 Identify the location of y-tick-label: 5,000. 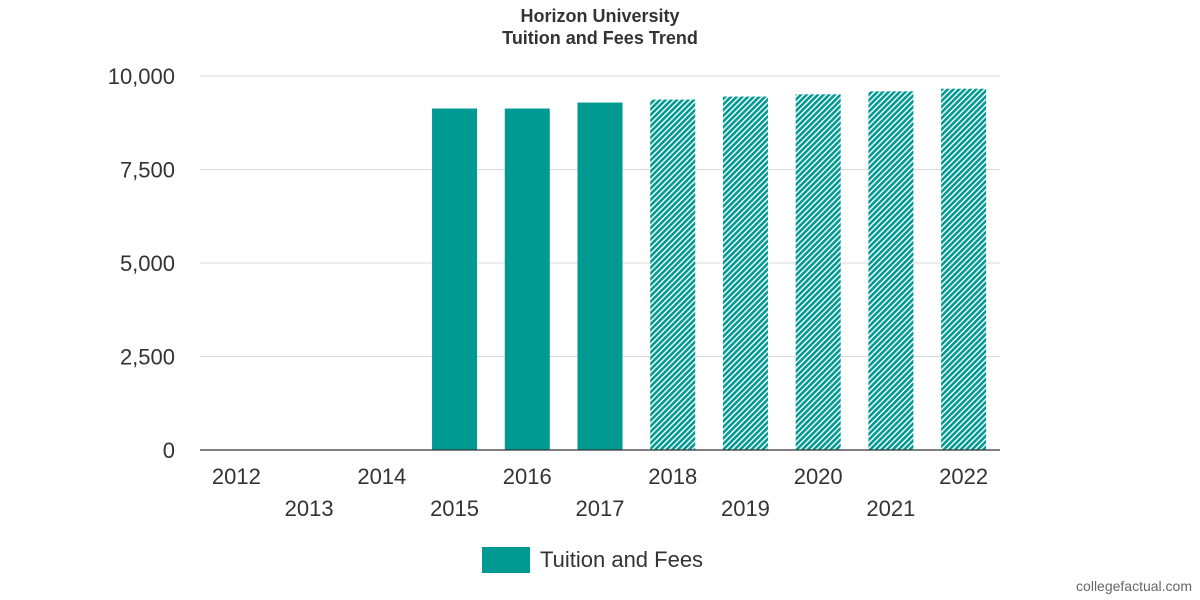
(147, 263).